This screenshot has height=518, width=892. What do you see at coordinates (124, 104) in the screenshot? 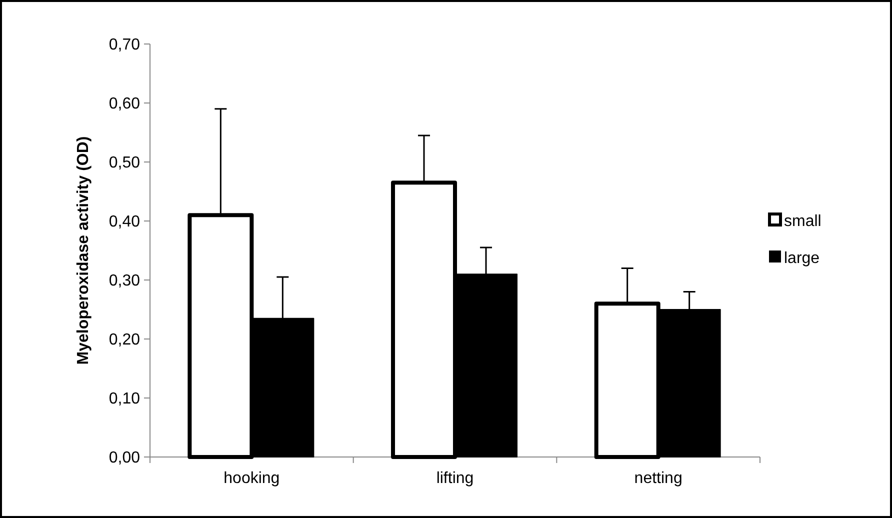
I see `y-tick-label: 0,60` at bounding box center [124, 104].